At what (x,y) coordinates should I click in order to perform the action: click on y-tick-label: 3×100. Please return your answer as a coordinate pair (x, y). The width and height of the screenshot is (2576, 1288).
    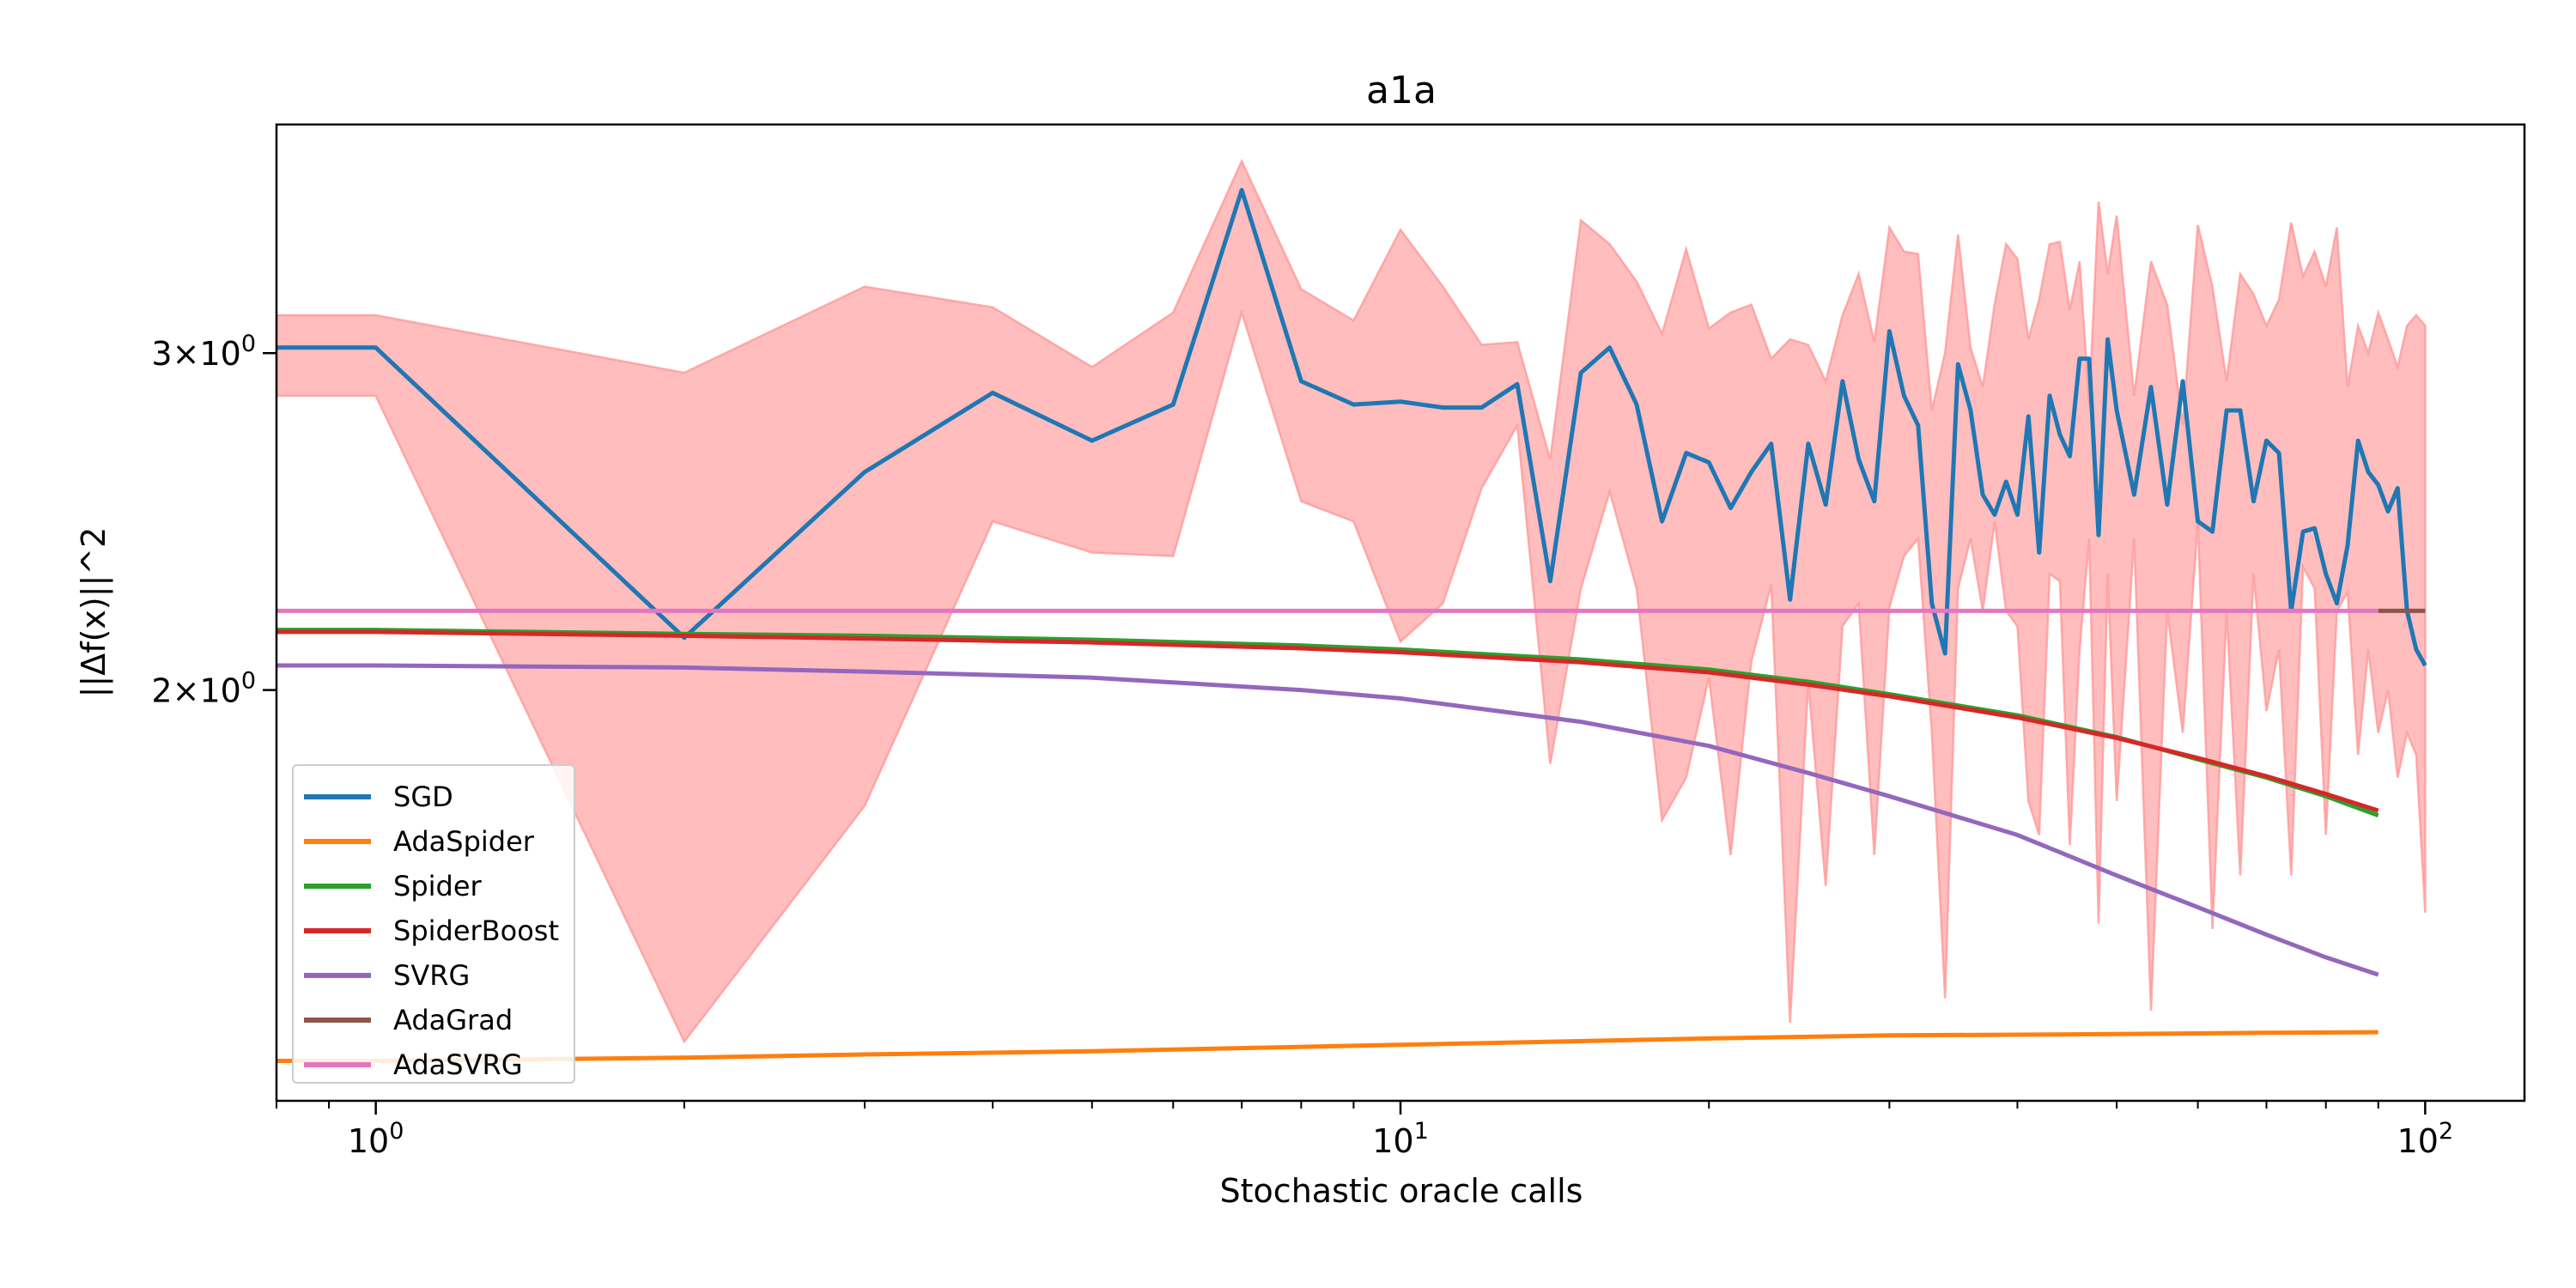
    Looking at the image, I should click on (203, 352).